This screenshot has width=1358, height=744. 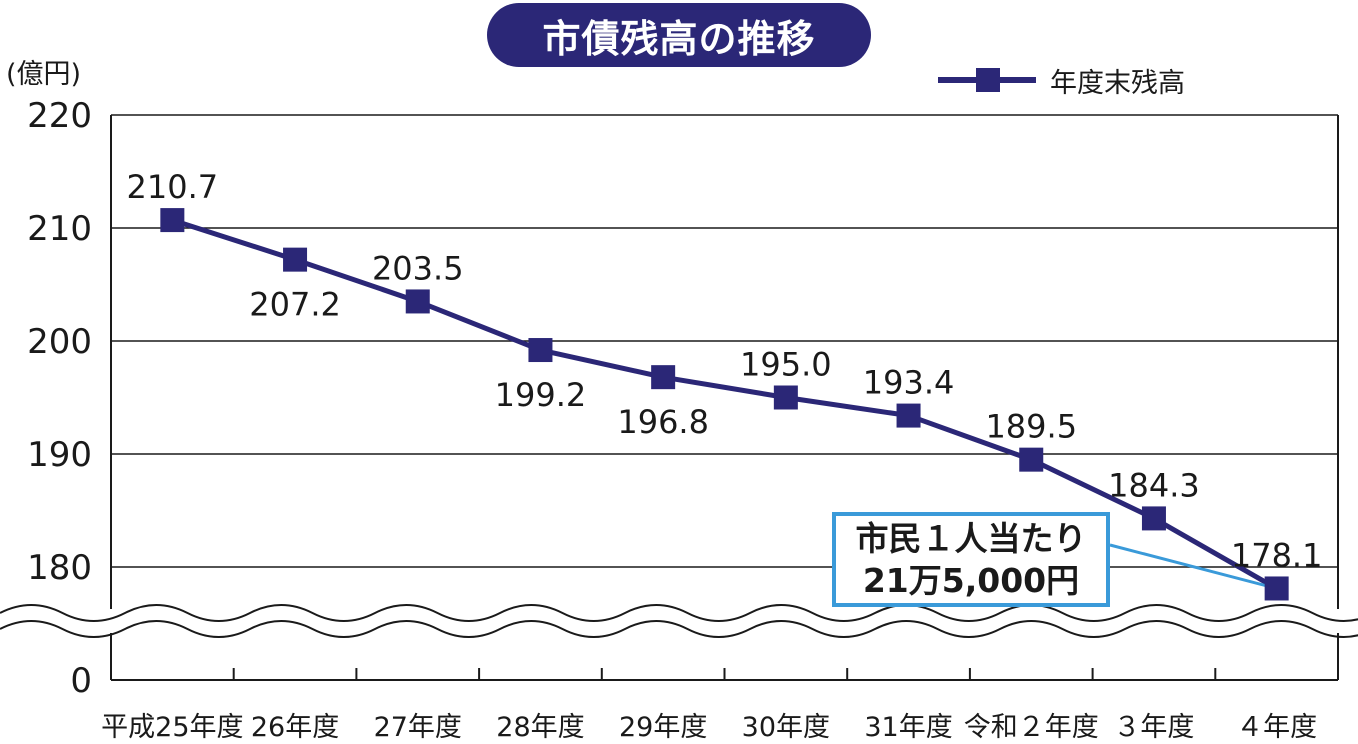 I want to click on axis-break-wave-upper, so click(x=679, y=613).